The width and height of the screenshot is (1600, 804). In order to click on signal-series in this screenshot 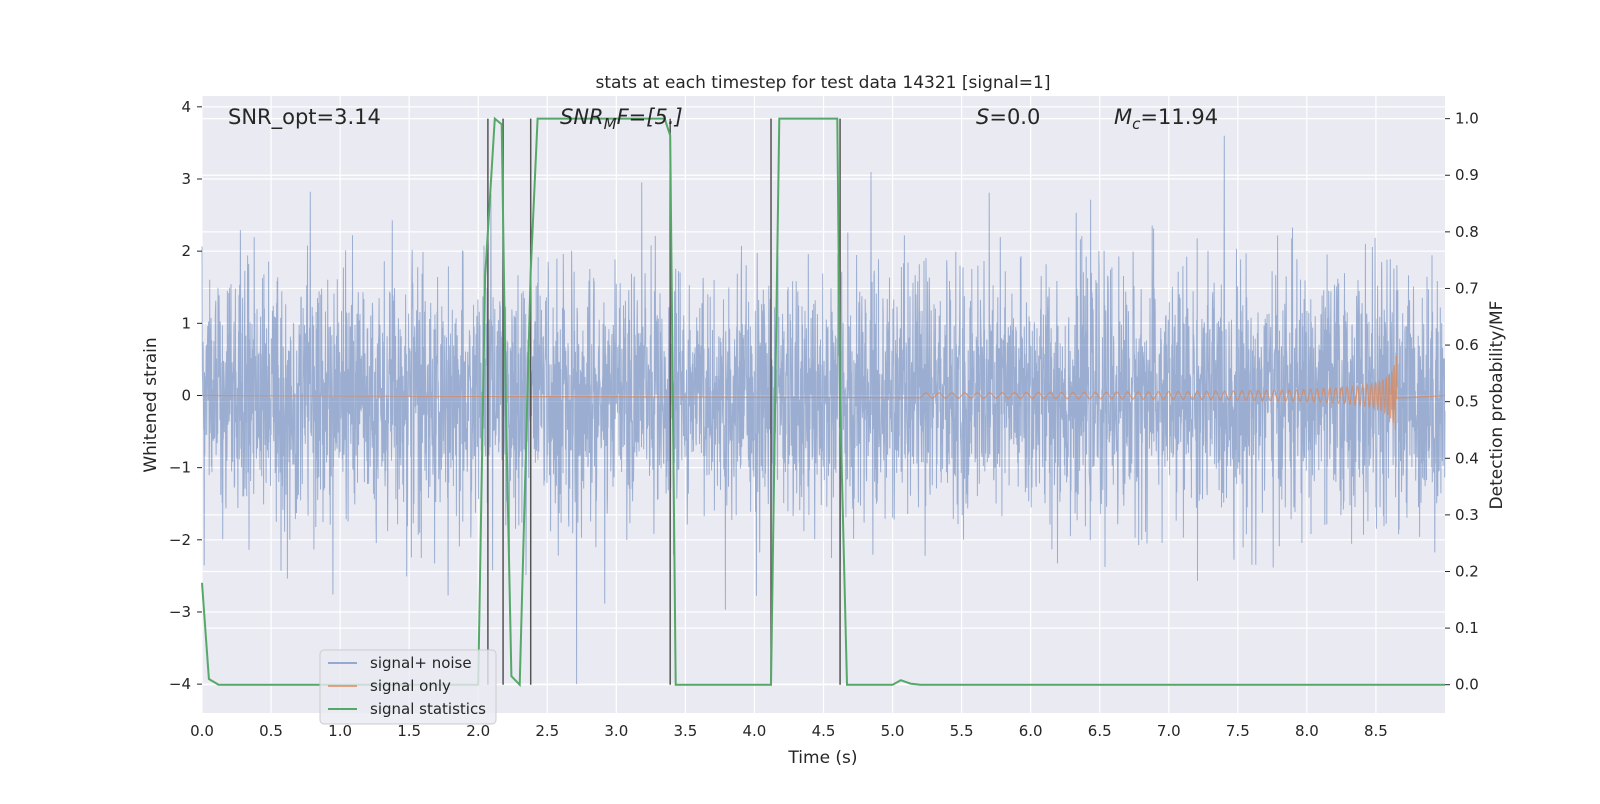, I will do `click(823, 393)`.